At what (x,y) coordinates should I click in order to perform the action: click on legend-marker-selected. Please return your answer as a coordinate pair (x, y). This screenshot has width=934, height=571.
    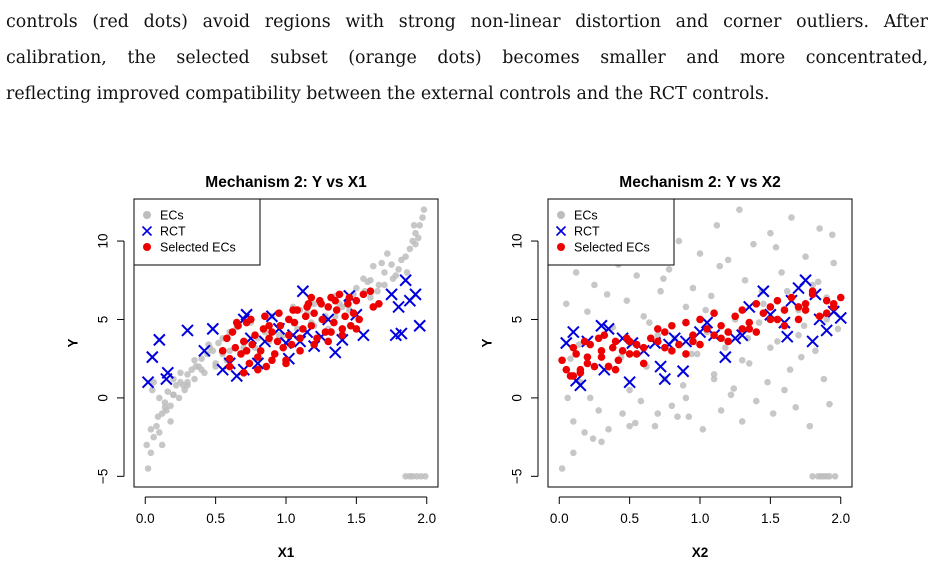
    Looking at the image, I should click on (147, 247).